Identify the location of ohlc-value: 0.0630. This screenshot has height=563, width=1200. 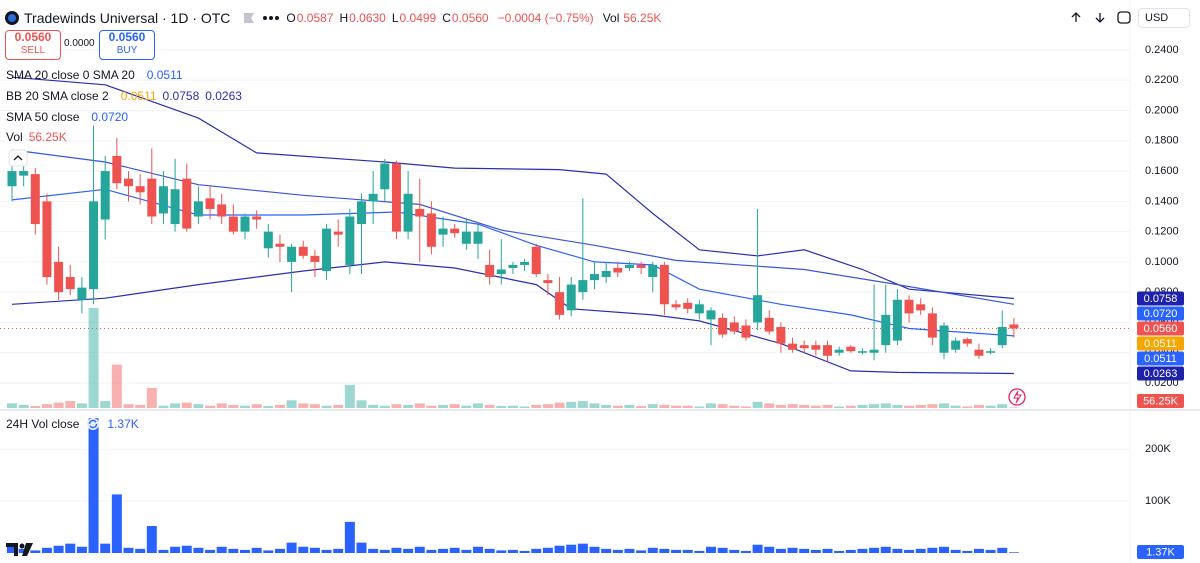
(367, 18).